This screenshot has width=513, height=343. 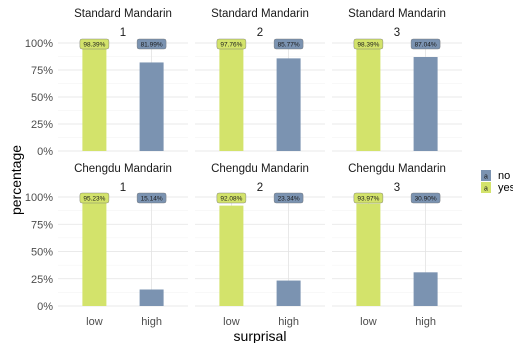 I want to click on panel-3: Standard Mandarin 3 98.39% 87.04%, so click(x=397, y=80).